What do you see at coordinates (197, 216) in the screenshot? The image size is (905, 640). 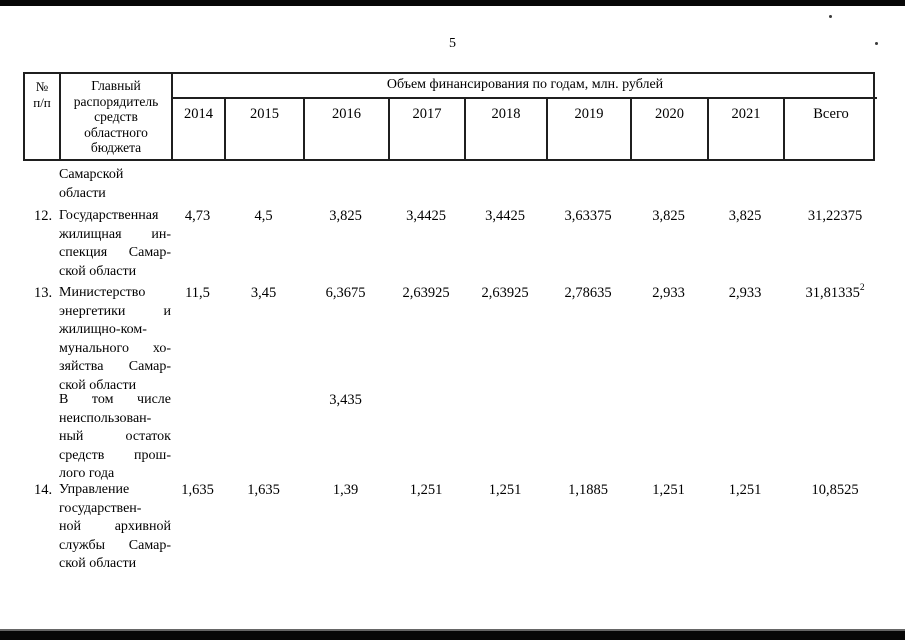 I see `year-value-cell: 4,73` at bounding box center [197, 216].